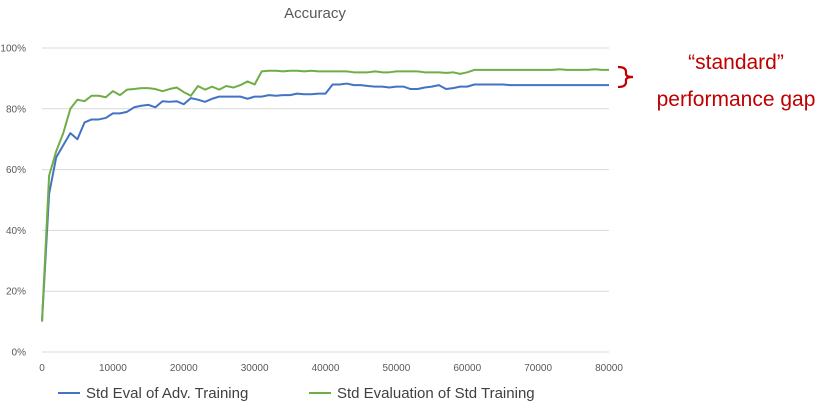  What do you see at coordinates (436, 393) in the screenshot?
I see `legend-label-std: Std Evaluation of Std Training` at bounding box center [436, 393].